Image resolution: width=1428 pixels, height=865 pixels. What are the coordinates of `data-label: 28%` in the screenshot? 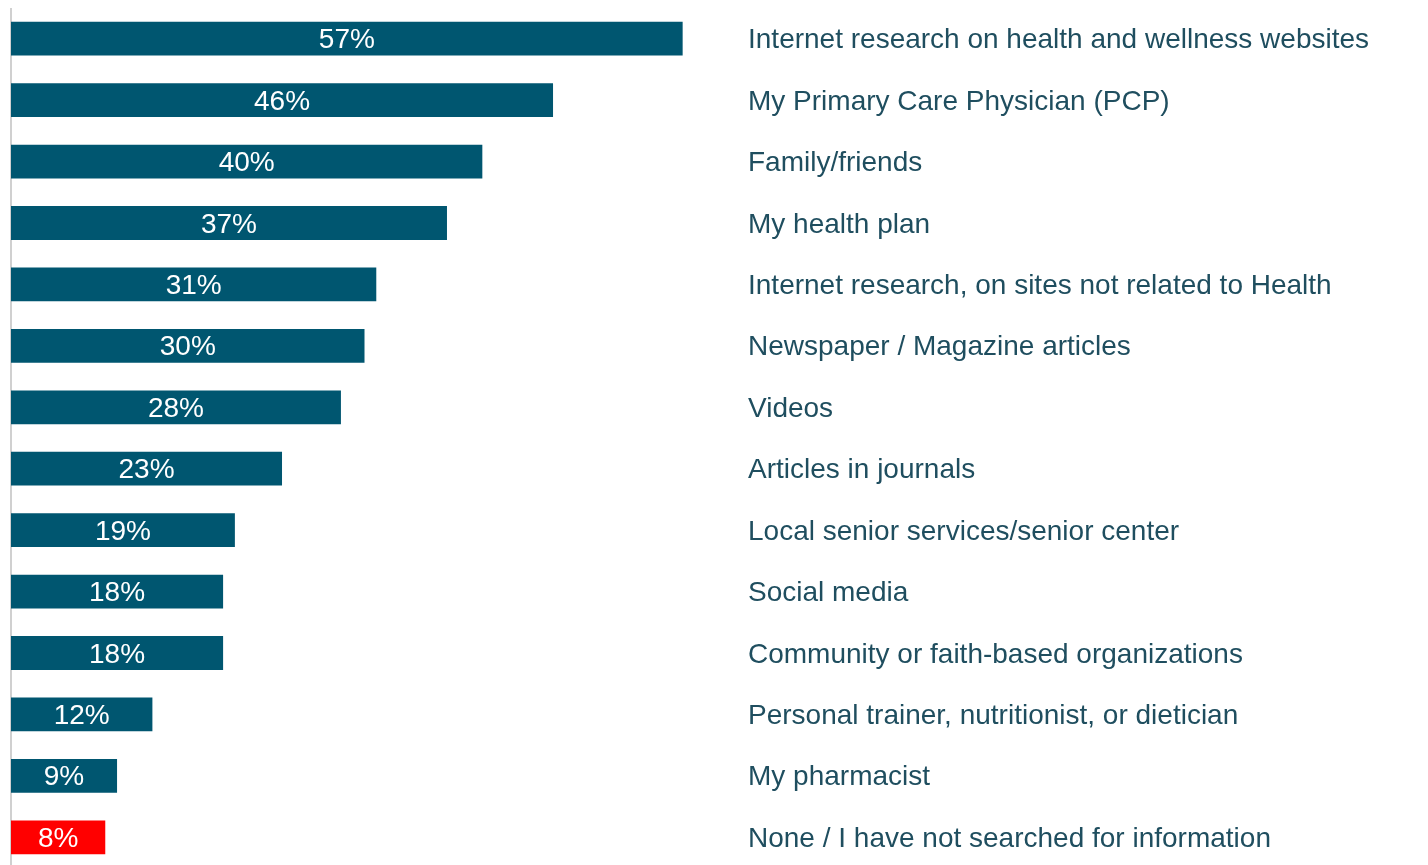 It's located at (175, 407).